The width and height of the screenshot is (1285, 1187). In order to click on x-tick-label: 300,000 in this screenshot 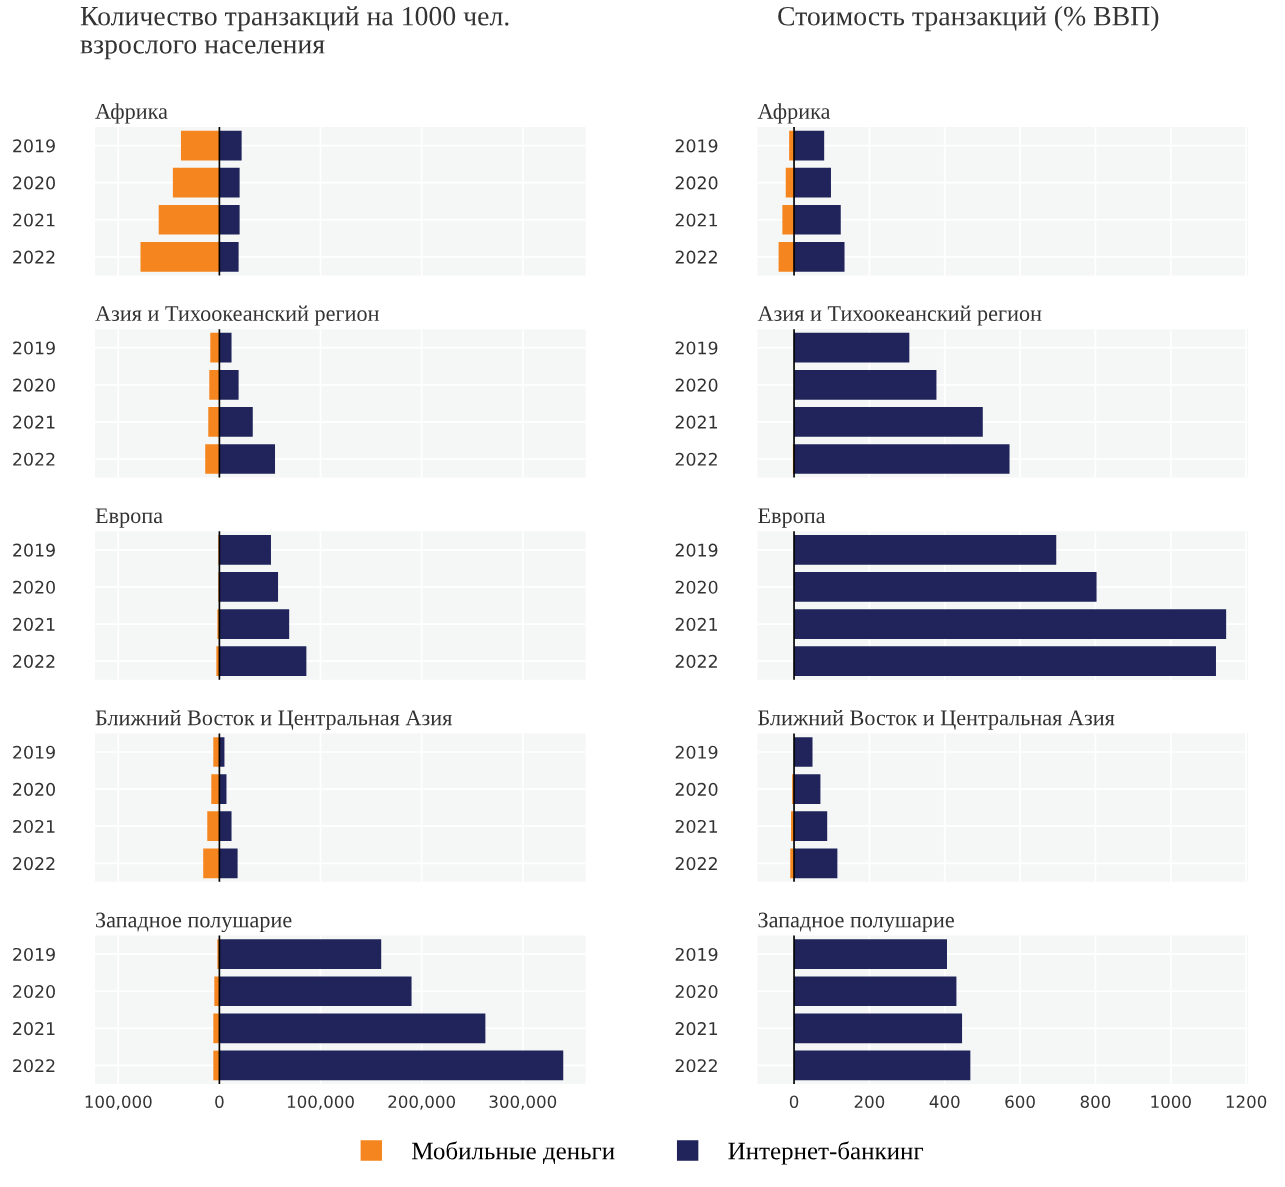, I will do `click(523, 1102)`.